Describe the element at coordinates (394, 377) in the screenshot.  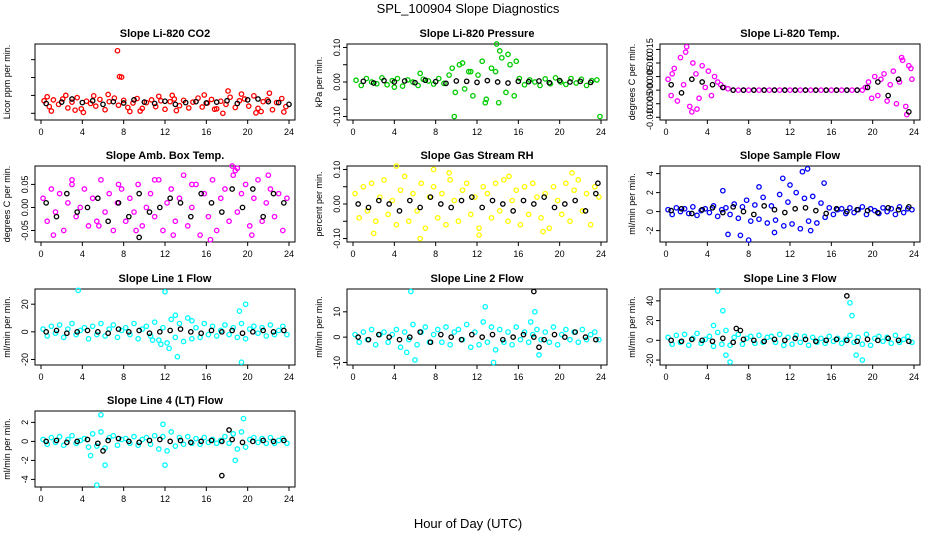
I see `x-tick-label: 4` at that location.